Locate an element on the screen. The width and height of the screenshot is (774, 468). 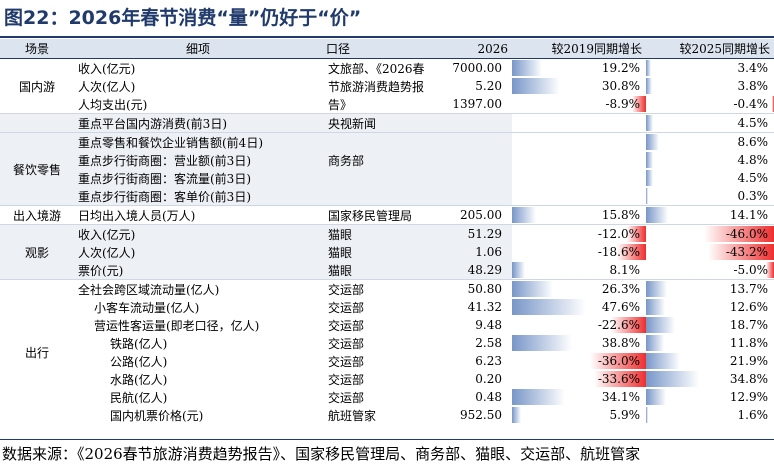
item-cell: 人次(亿人) is located at coordinates (107, 86).